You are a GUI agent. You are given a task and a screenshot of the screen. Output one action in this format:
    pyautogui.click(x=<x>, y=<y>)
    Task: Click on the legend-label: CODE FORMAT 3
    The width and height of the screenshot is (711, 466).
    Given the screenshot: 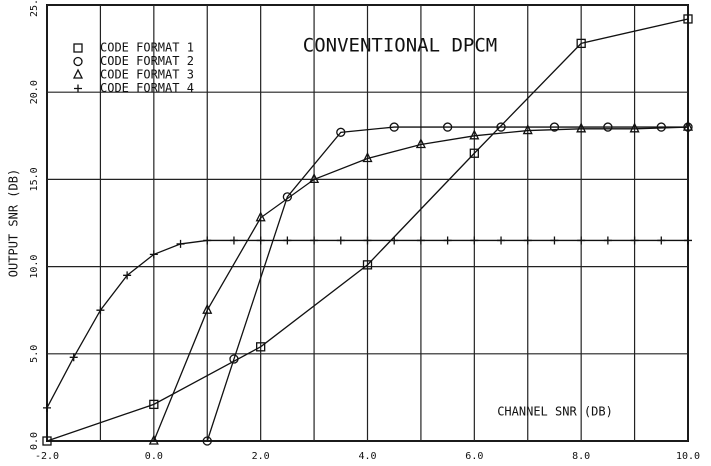 What is the action you would take?
    pyautogui.click(x=147, y=75)
    